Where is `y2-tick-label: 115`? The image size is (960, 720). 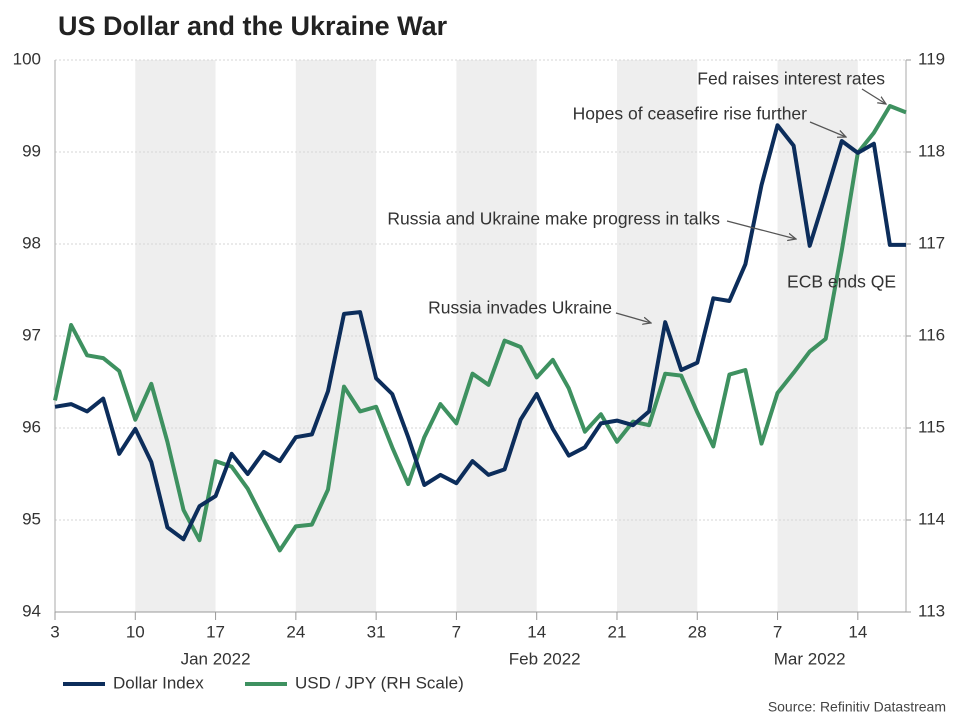
y2-tick-label: 115 is located at coordinates (931, 426).